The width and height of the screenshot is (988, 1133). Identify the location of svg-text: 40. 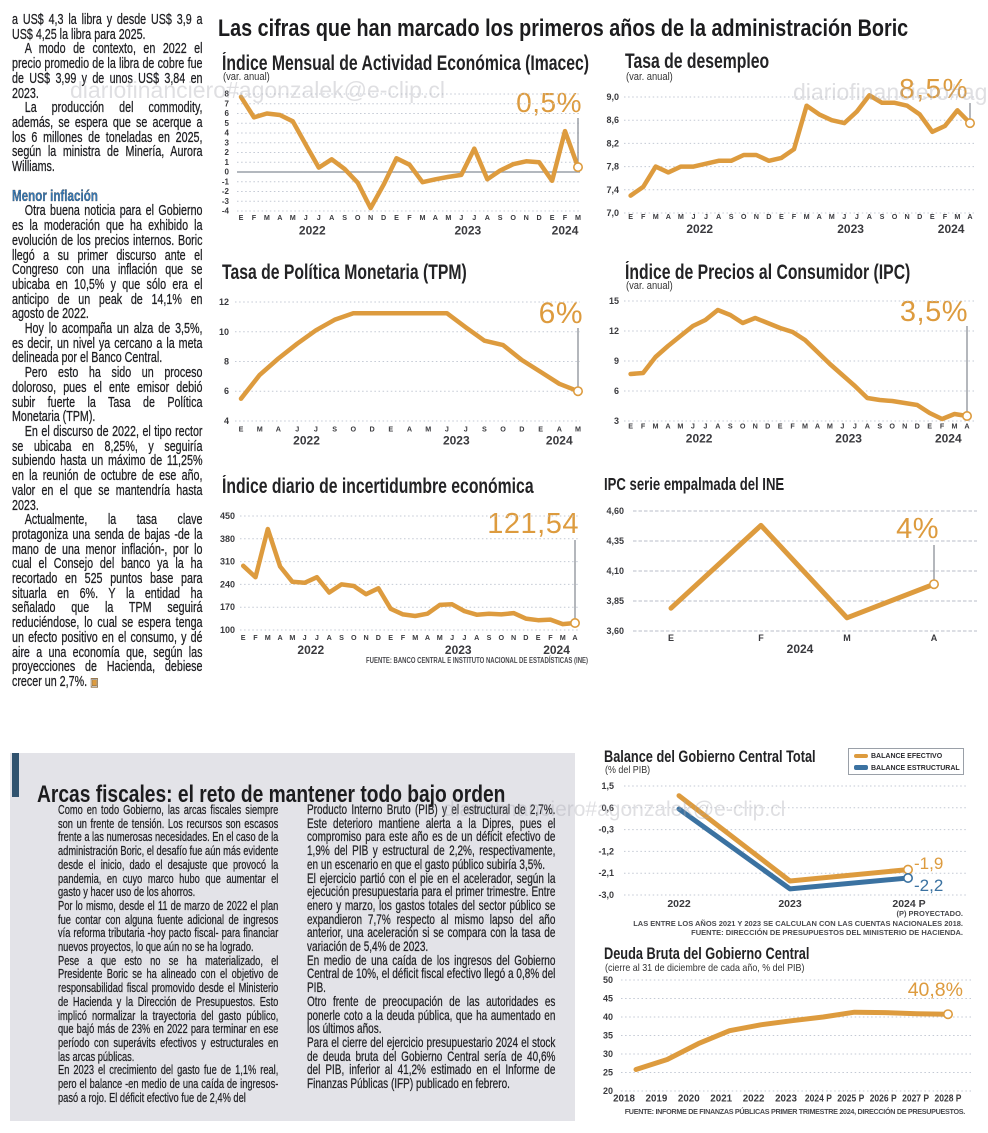
(608, 1017).